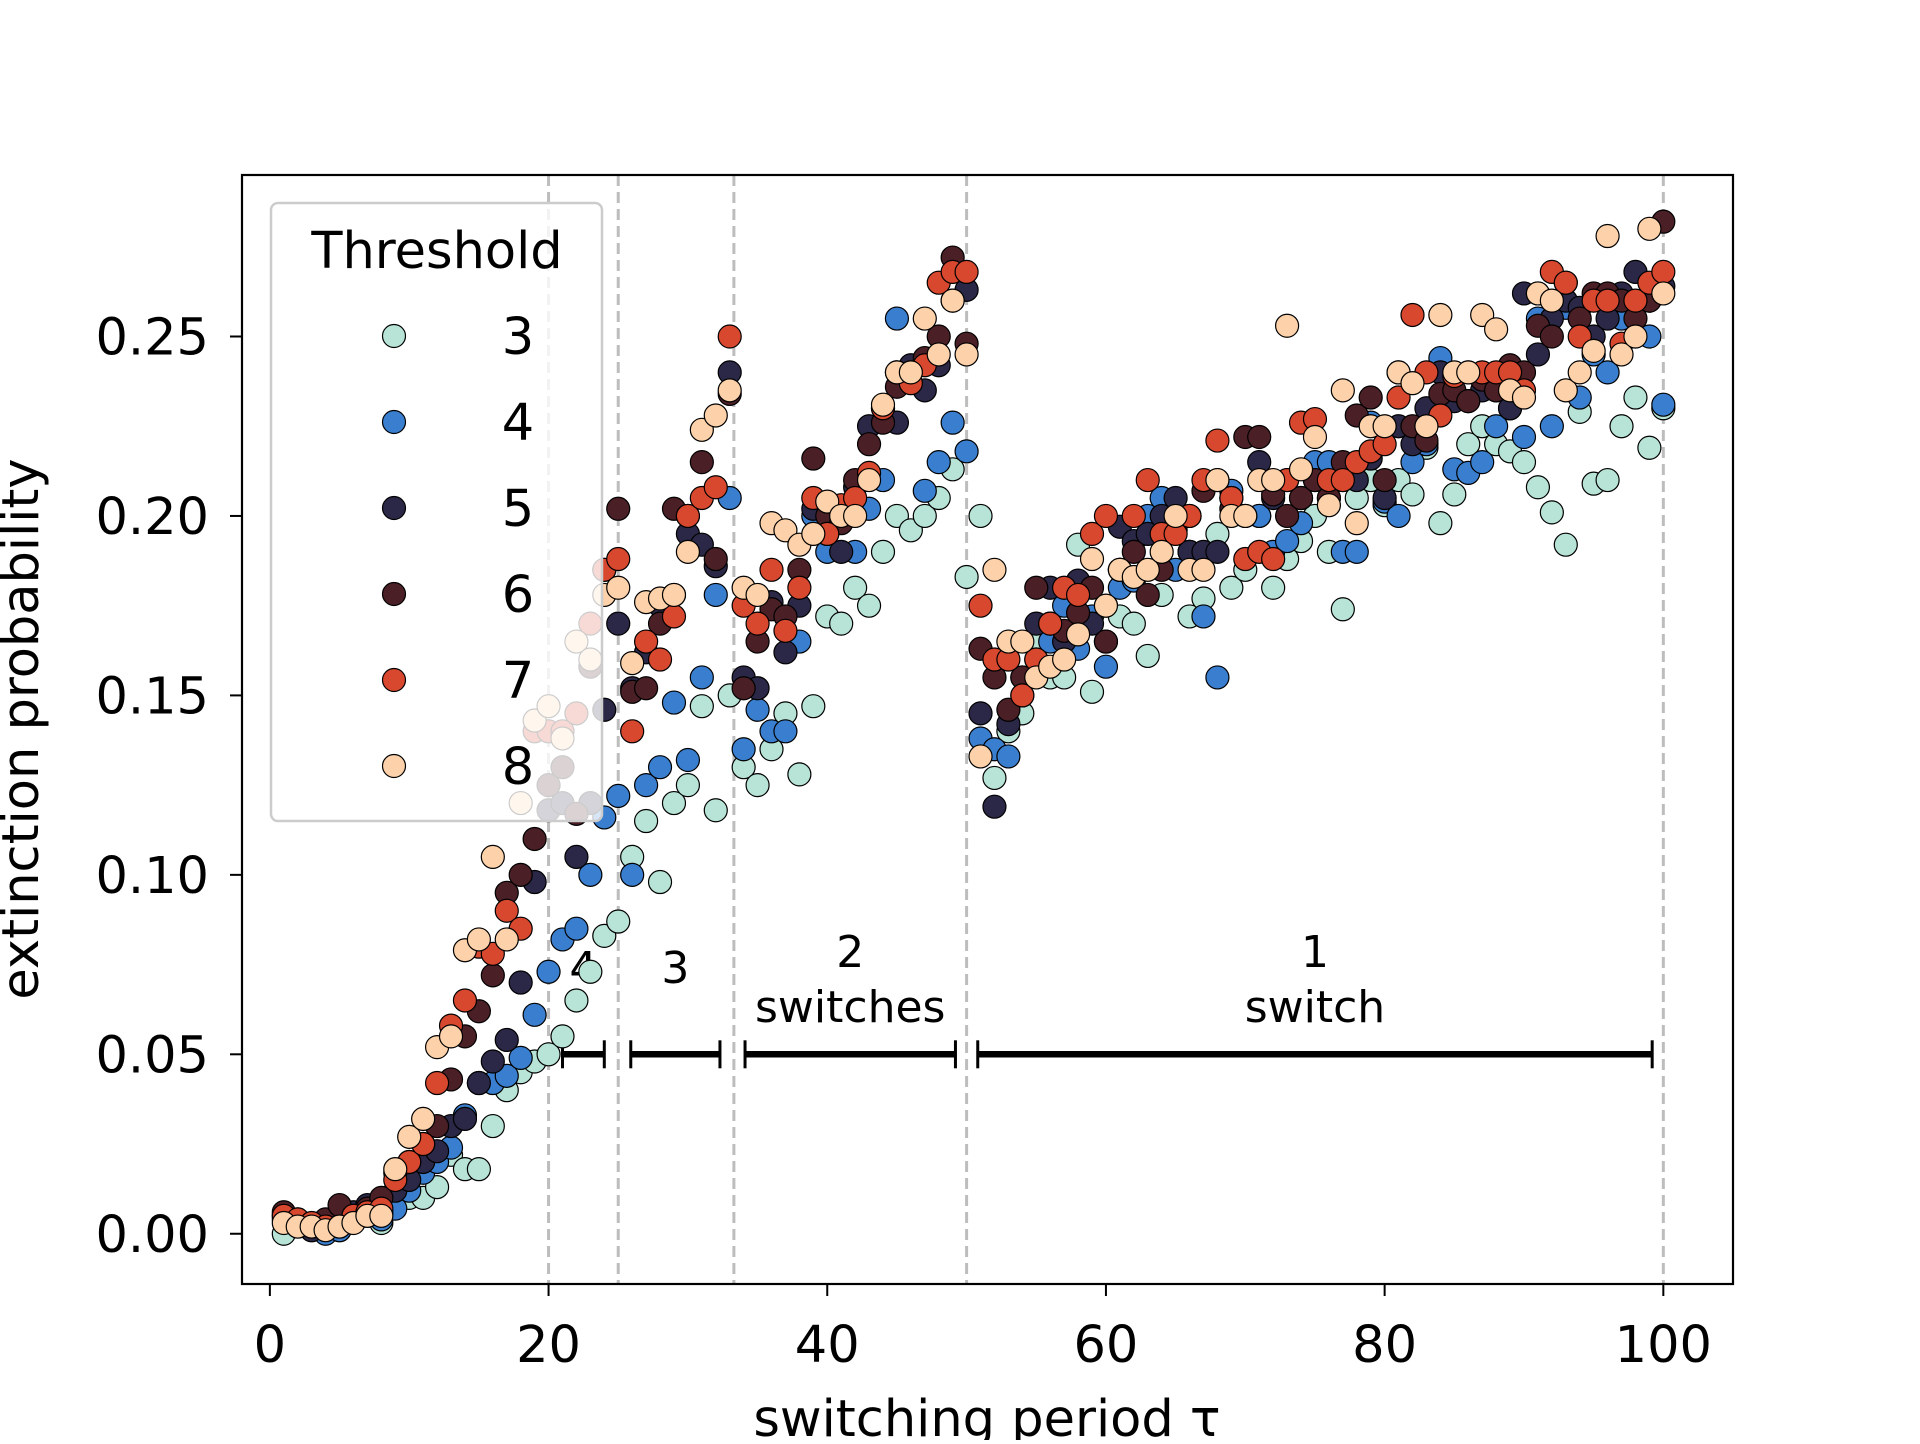 Image resolution: width=1920 pixels, height=1444 pixels. I want to click on y-axis-label: extinction probability, so click(25, 728).